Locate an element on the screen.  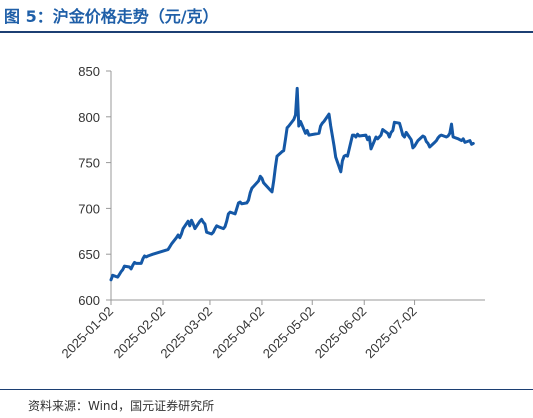
footer-divider is located at coordinates (266, 389).